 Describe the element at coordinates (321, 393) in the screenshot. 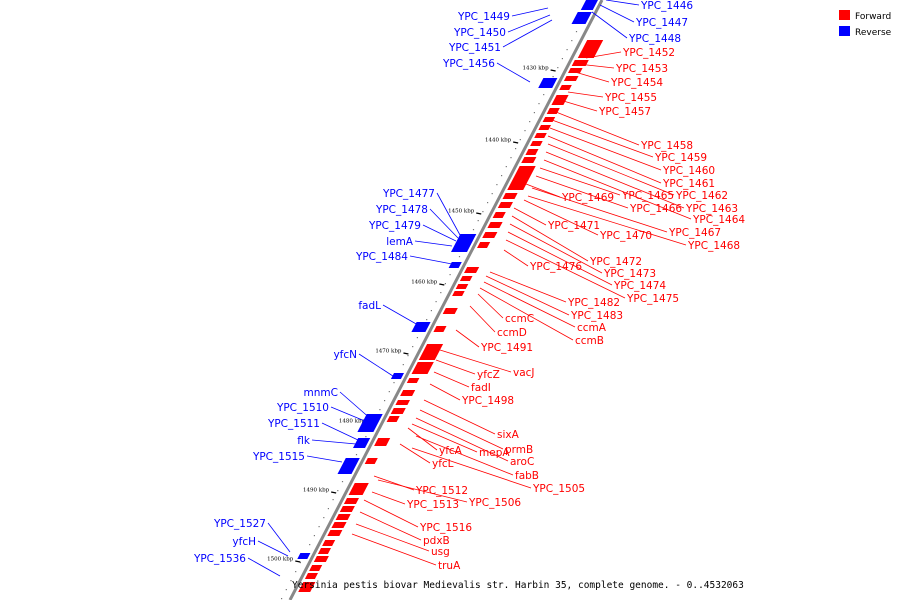

I see `gene-label: mnmC` at that location.